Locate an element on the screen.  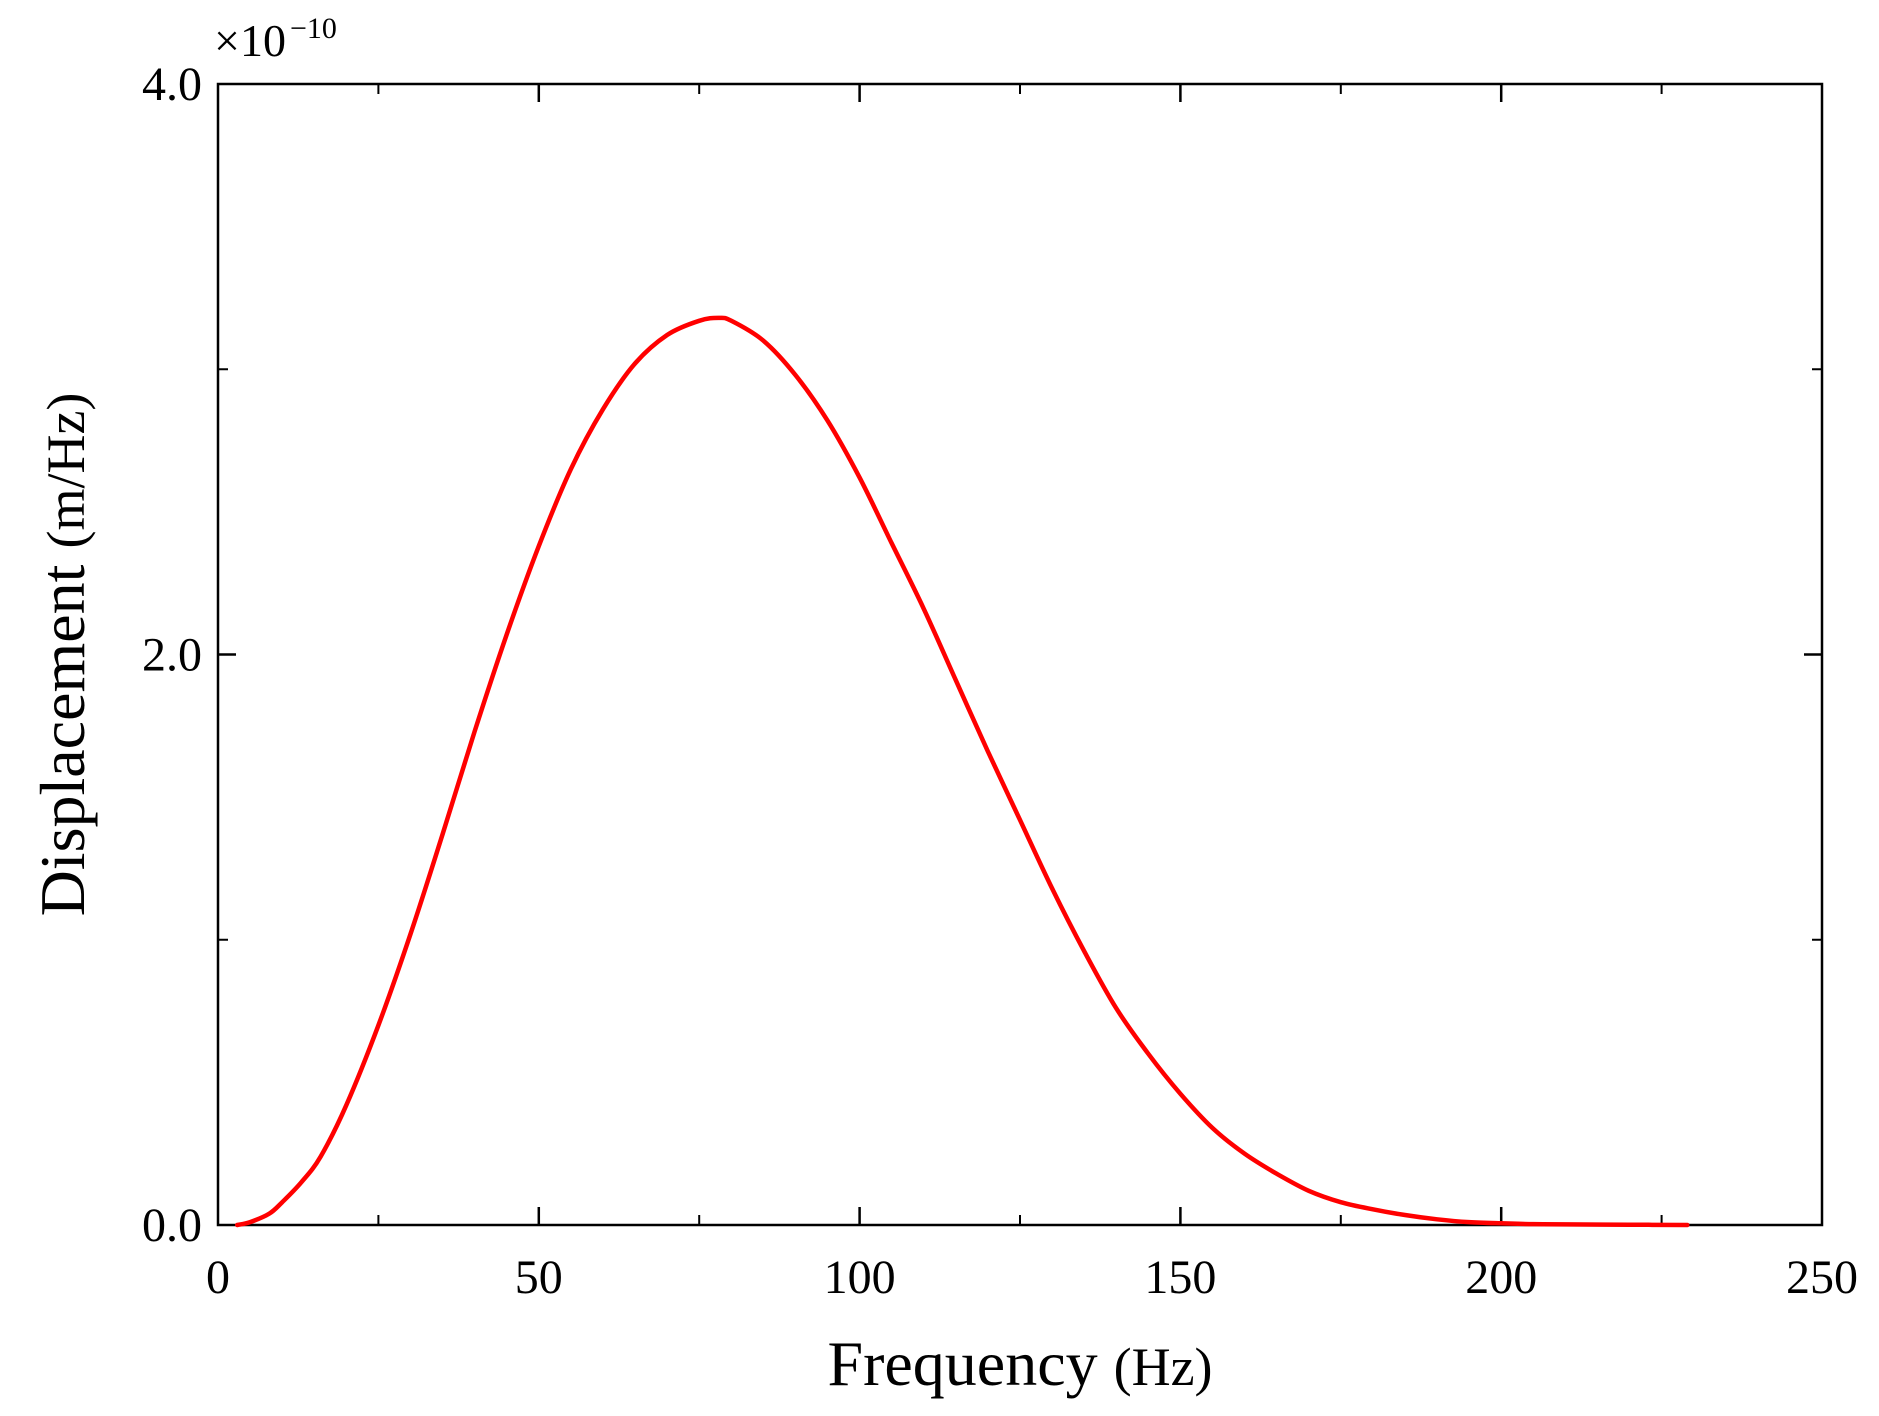
x-tick-label: 0 is located at coordinates (218, 1277).